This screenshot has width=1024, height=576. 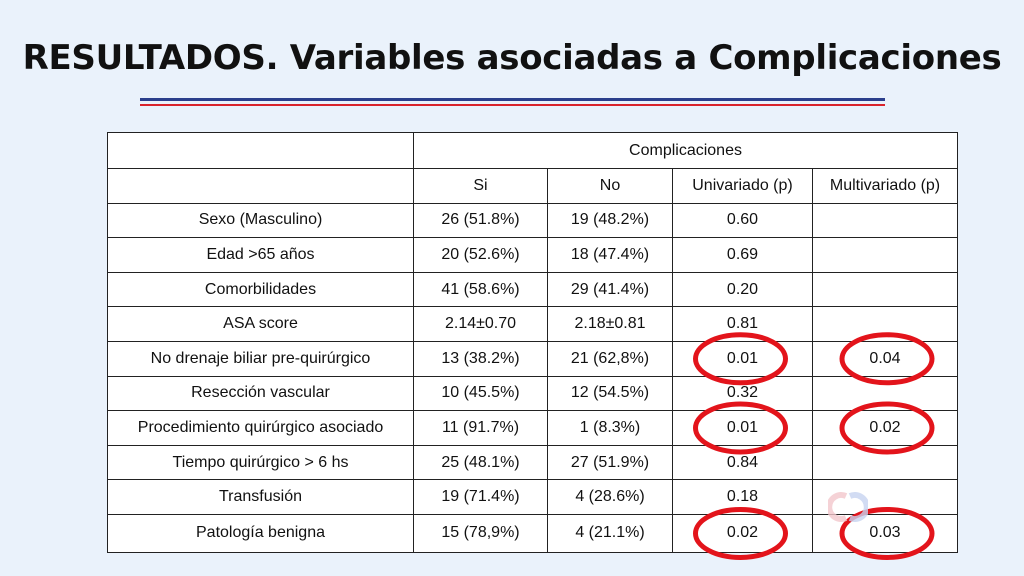 What do you see at coordinates (610, 393) in the screenshot?
I see `no-cell: 12 (54.5%)` at bounding box center [610, 393].